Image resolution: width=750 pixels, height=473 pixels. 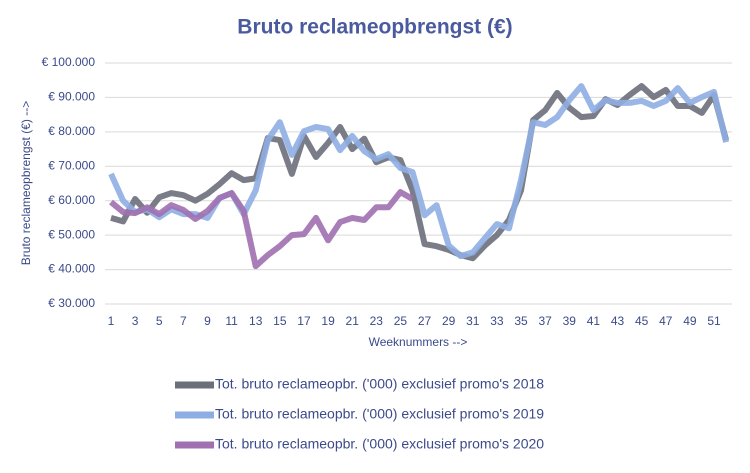 I want to click on x-tick-label: 13, so click(x=256, y=321).